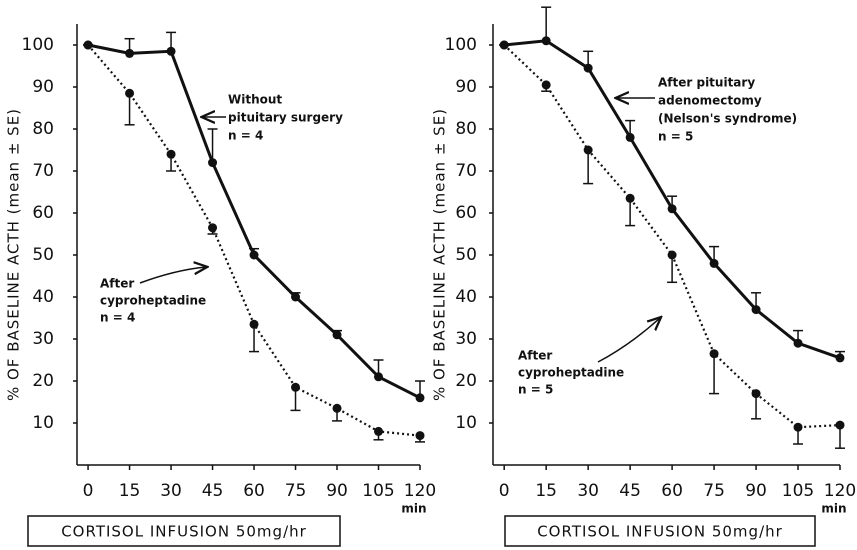  I want to click on series-label: After pituitary, so click(706, 83).